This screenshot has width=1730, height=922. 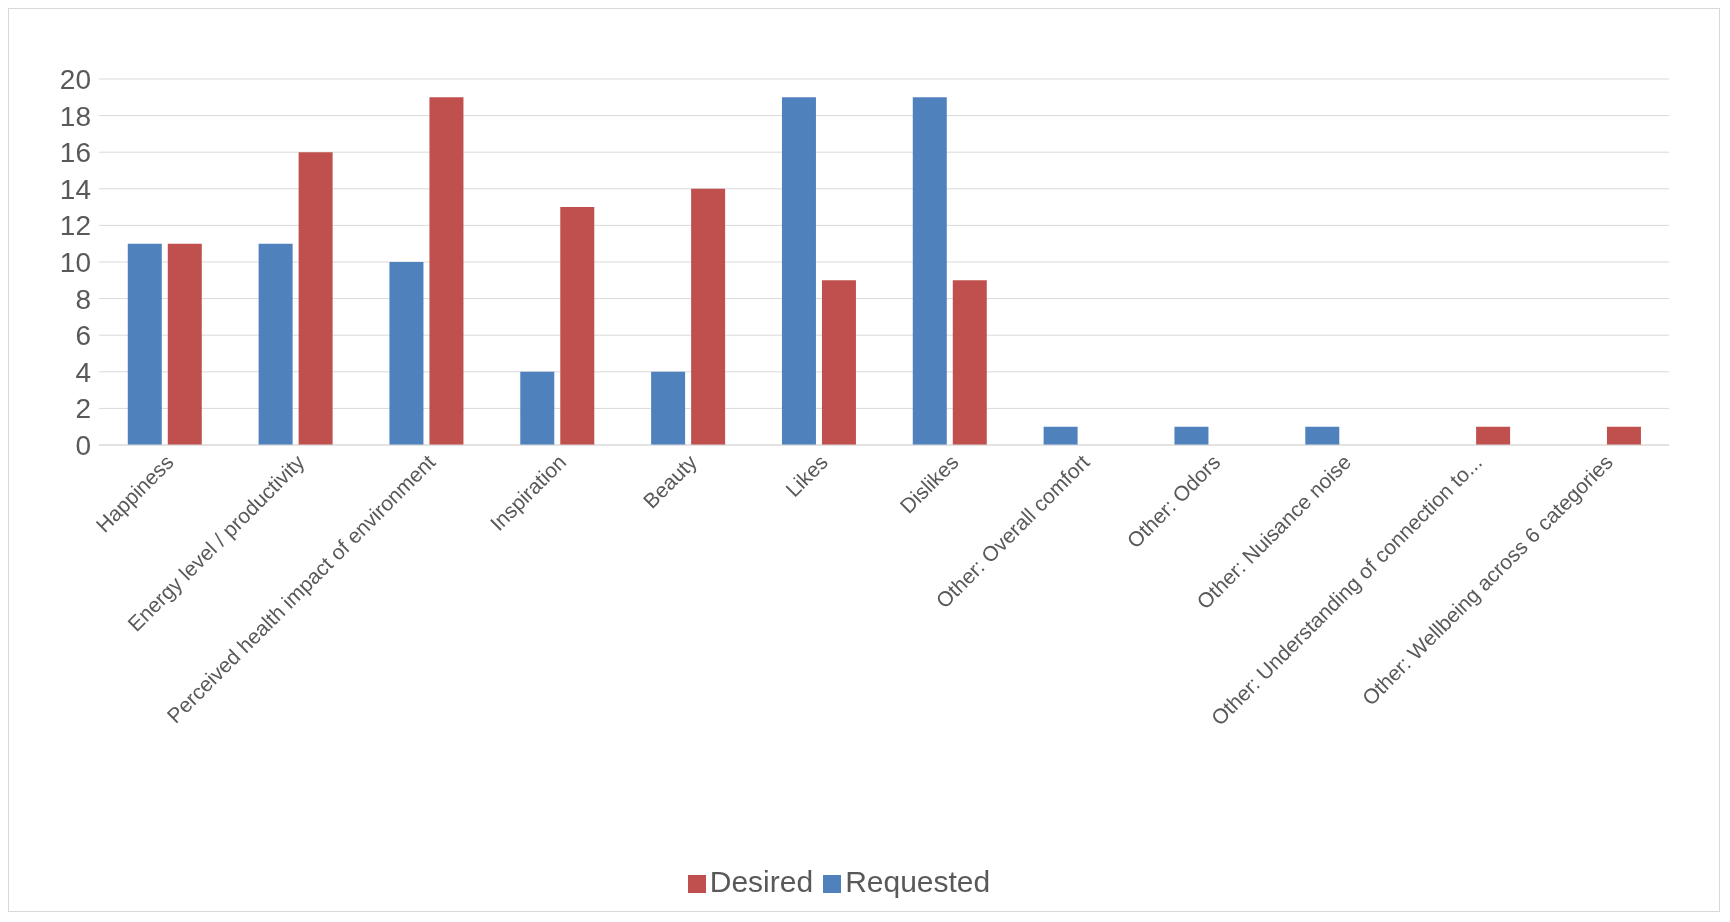 I want to click on legend-label: Requested, so click(x=918, y=881).